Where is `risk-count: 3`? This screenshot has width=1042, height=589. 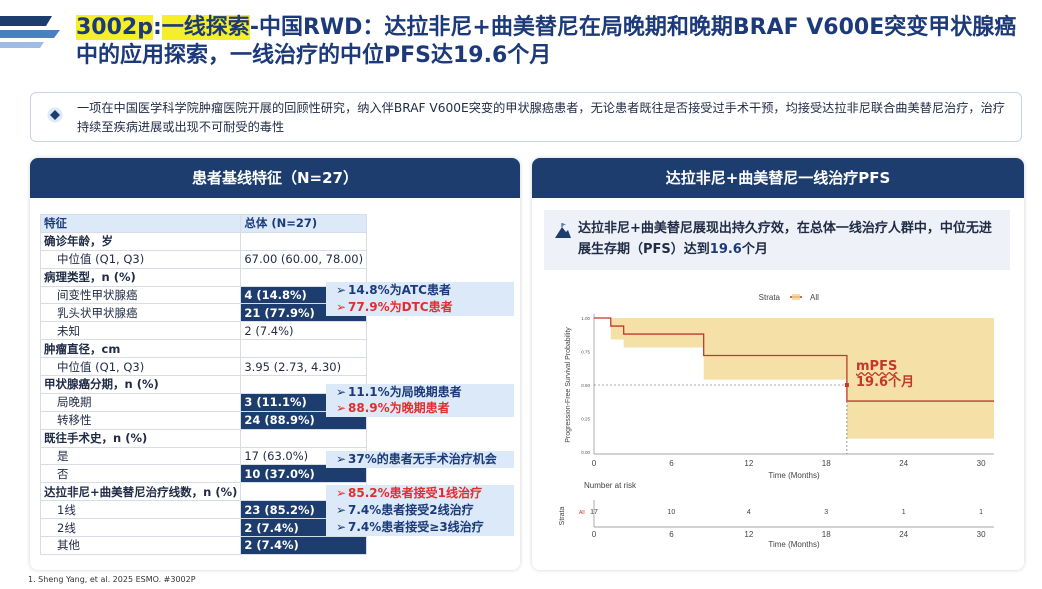 risk-count: 3 is located at coordinates (826, 512).